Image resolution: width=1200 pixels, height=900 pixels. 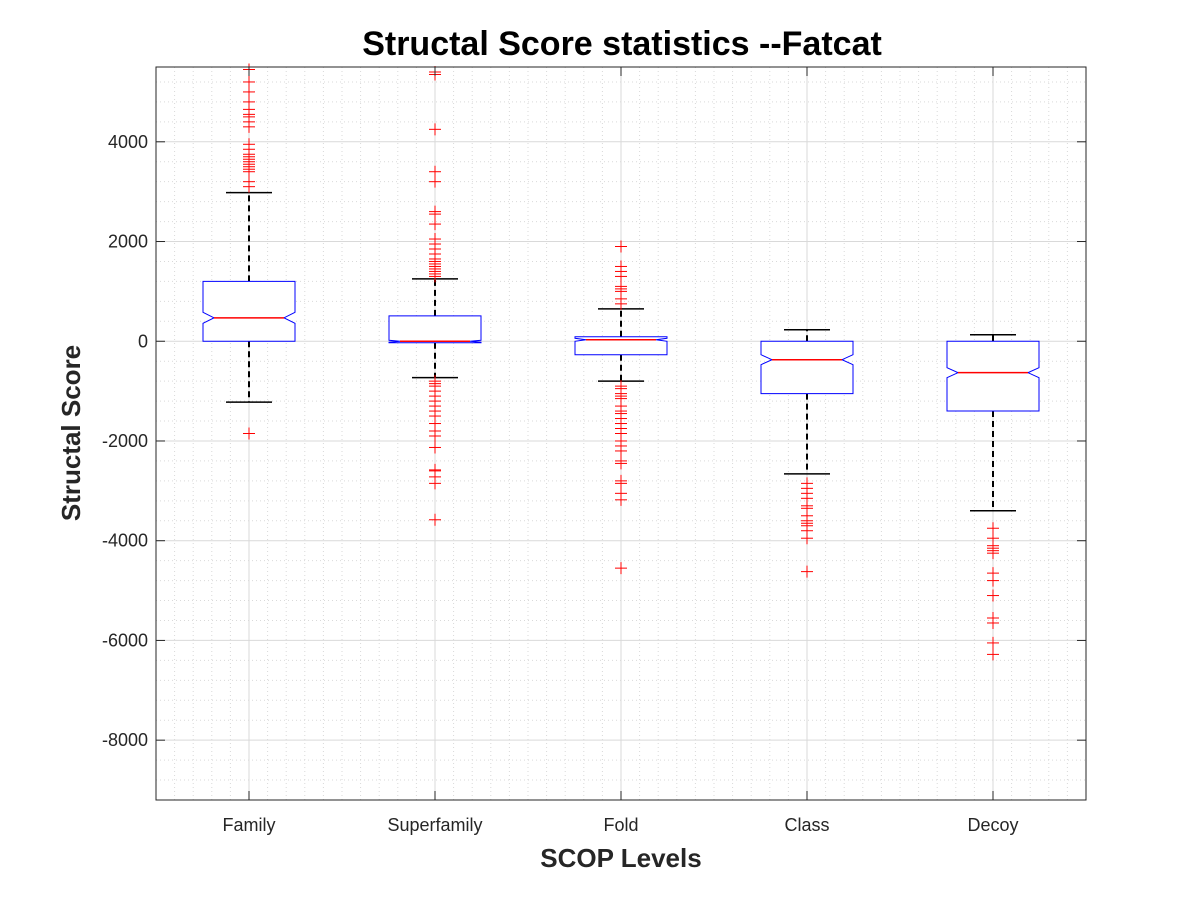 I want to click on box-group-class, so click(x=807, y=453).